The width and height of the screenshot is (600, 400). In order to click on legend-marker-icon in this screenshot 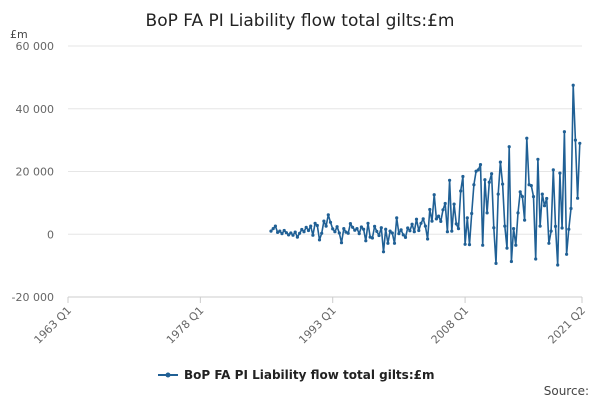, I will do `click(168, 375)`.